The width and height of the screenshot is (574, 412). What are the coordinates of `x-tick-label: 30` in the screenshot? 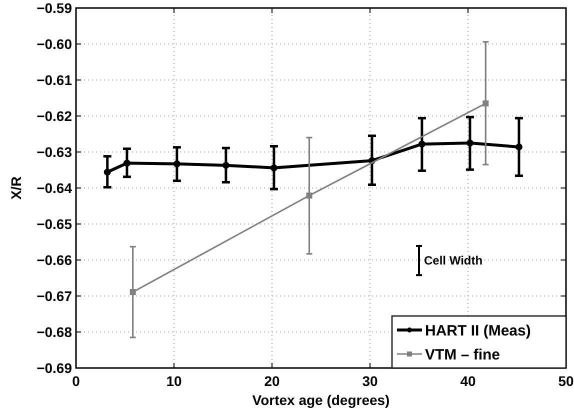 It's located at (370, 381).